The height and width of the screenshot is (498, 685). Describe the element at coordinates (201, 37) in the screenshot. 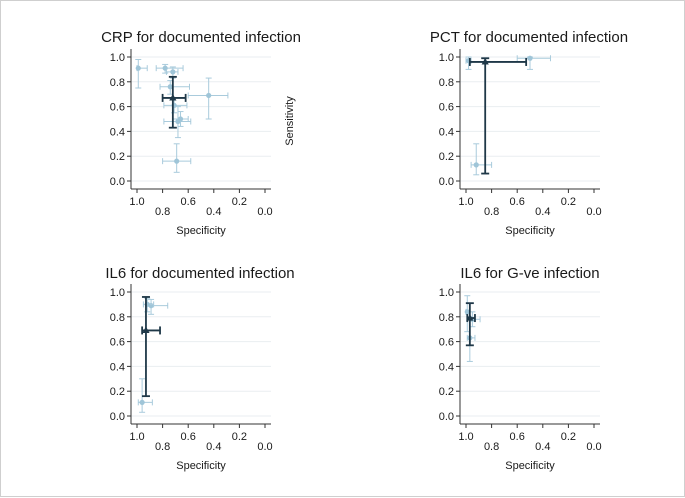

I see `panel-title: CRP for documented infection` at that location.